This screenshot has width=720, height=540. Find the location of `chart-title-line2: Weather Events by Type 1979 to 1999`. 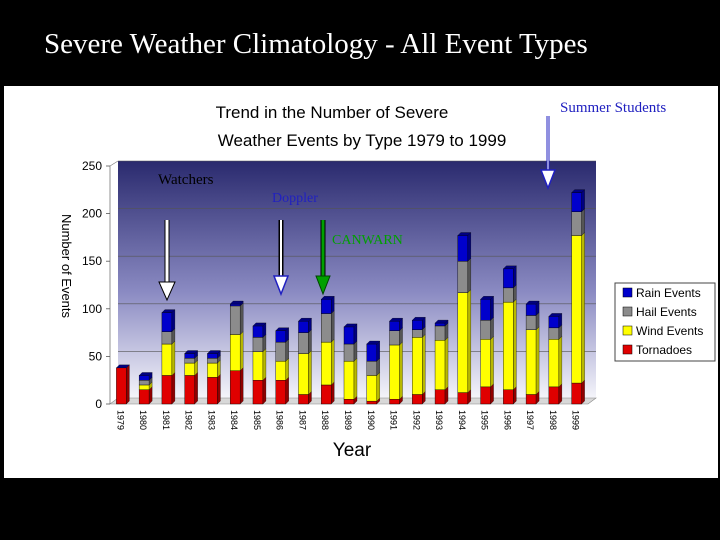

chart-title-line2: Weather Events by Type 1979 to 1999 is located at coordinates (362, 140).